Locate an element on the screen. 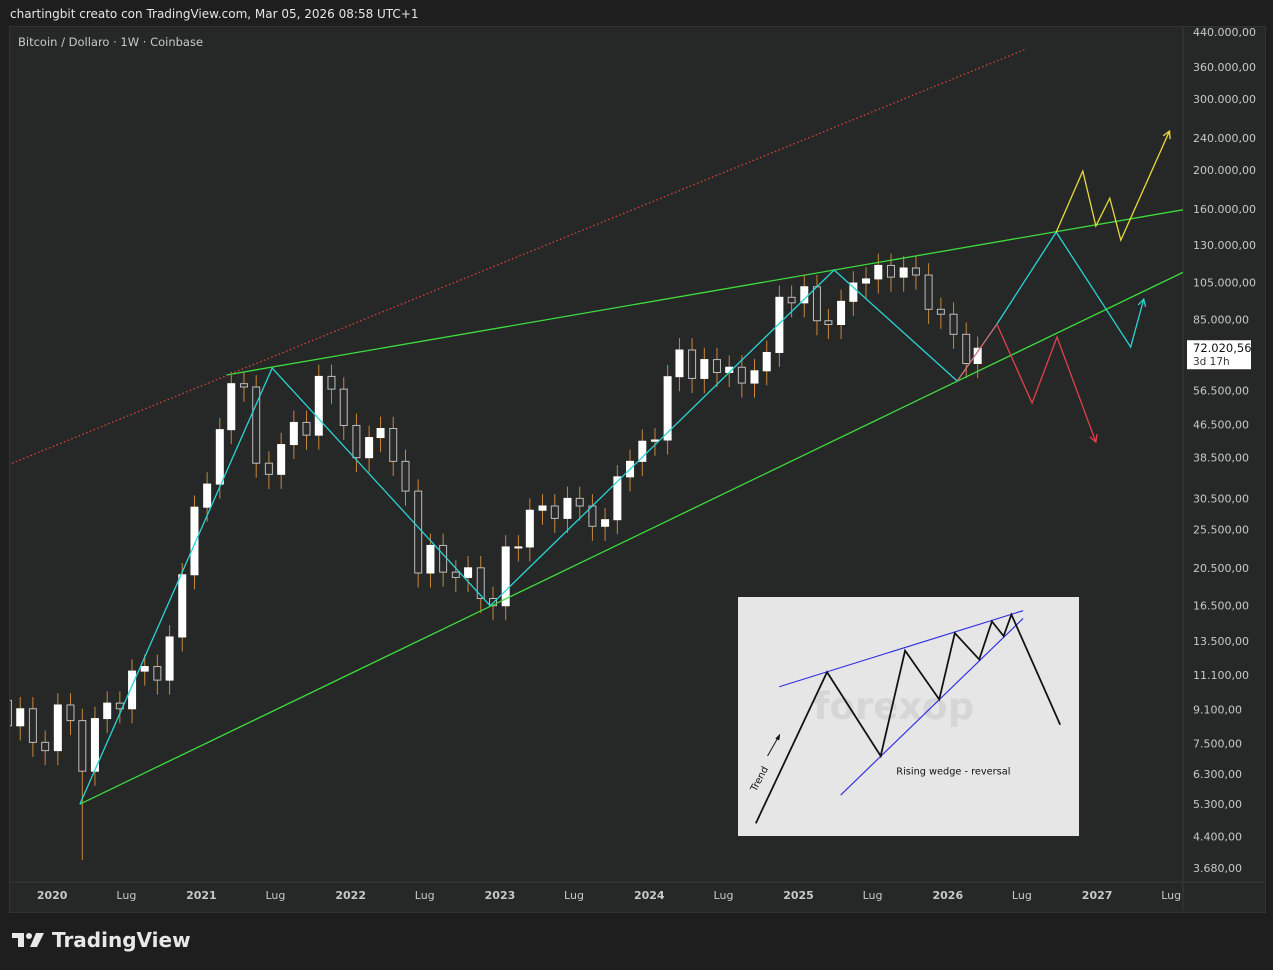 The image size is (1273, 970). price-tick-label: 13.500,00 is located at coordinates (1221, 641).